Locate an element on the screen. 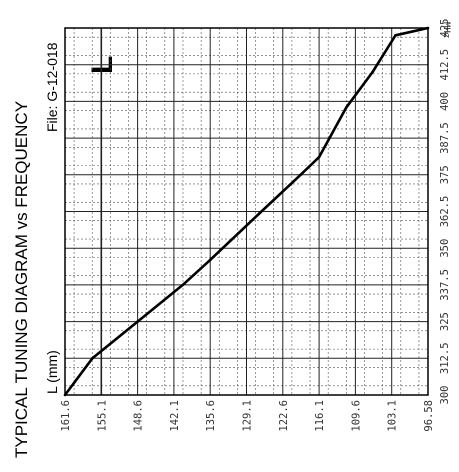  x-tick-label: 350 is located at coordinates (445, 248).